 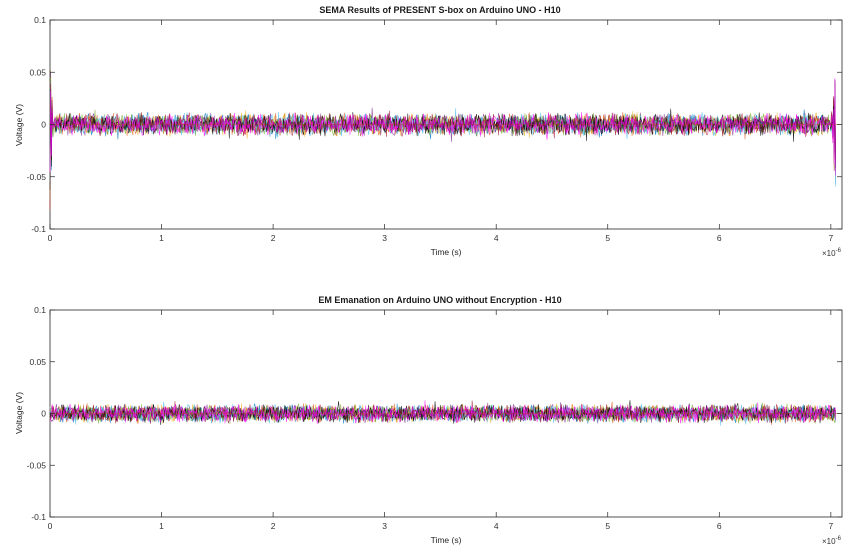 What do you see at coordinates (273, 238) in the screenshot?
I see `top-x-tick-label: 2` at bounding box center [273, 238].